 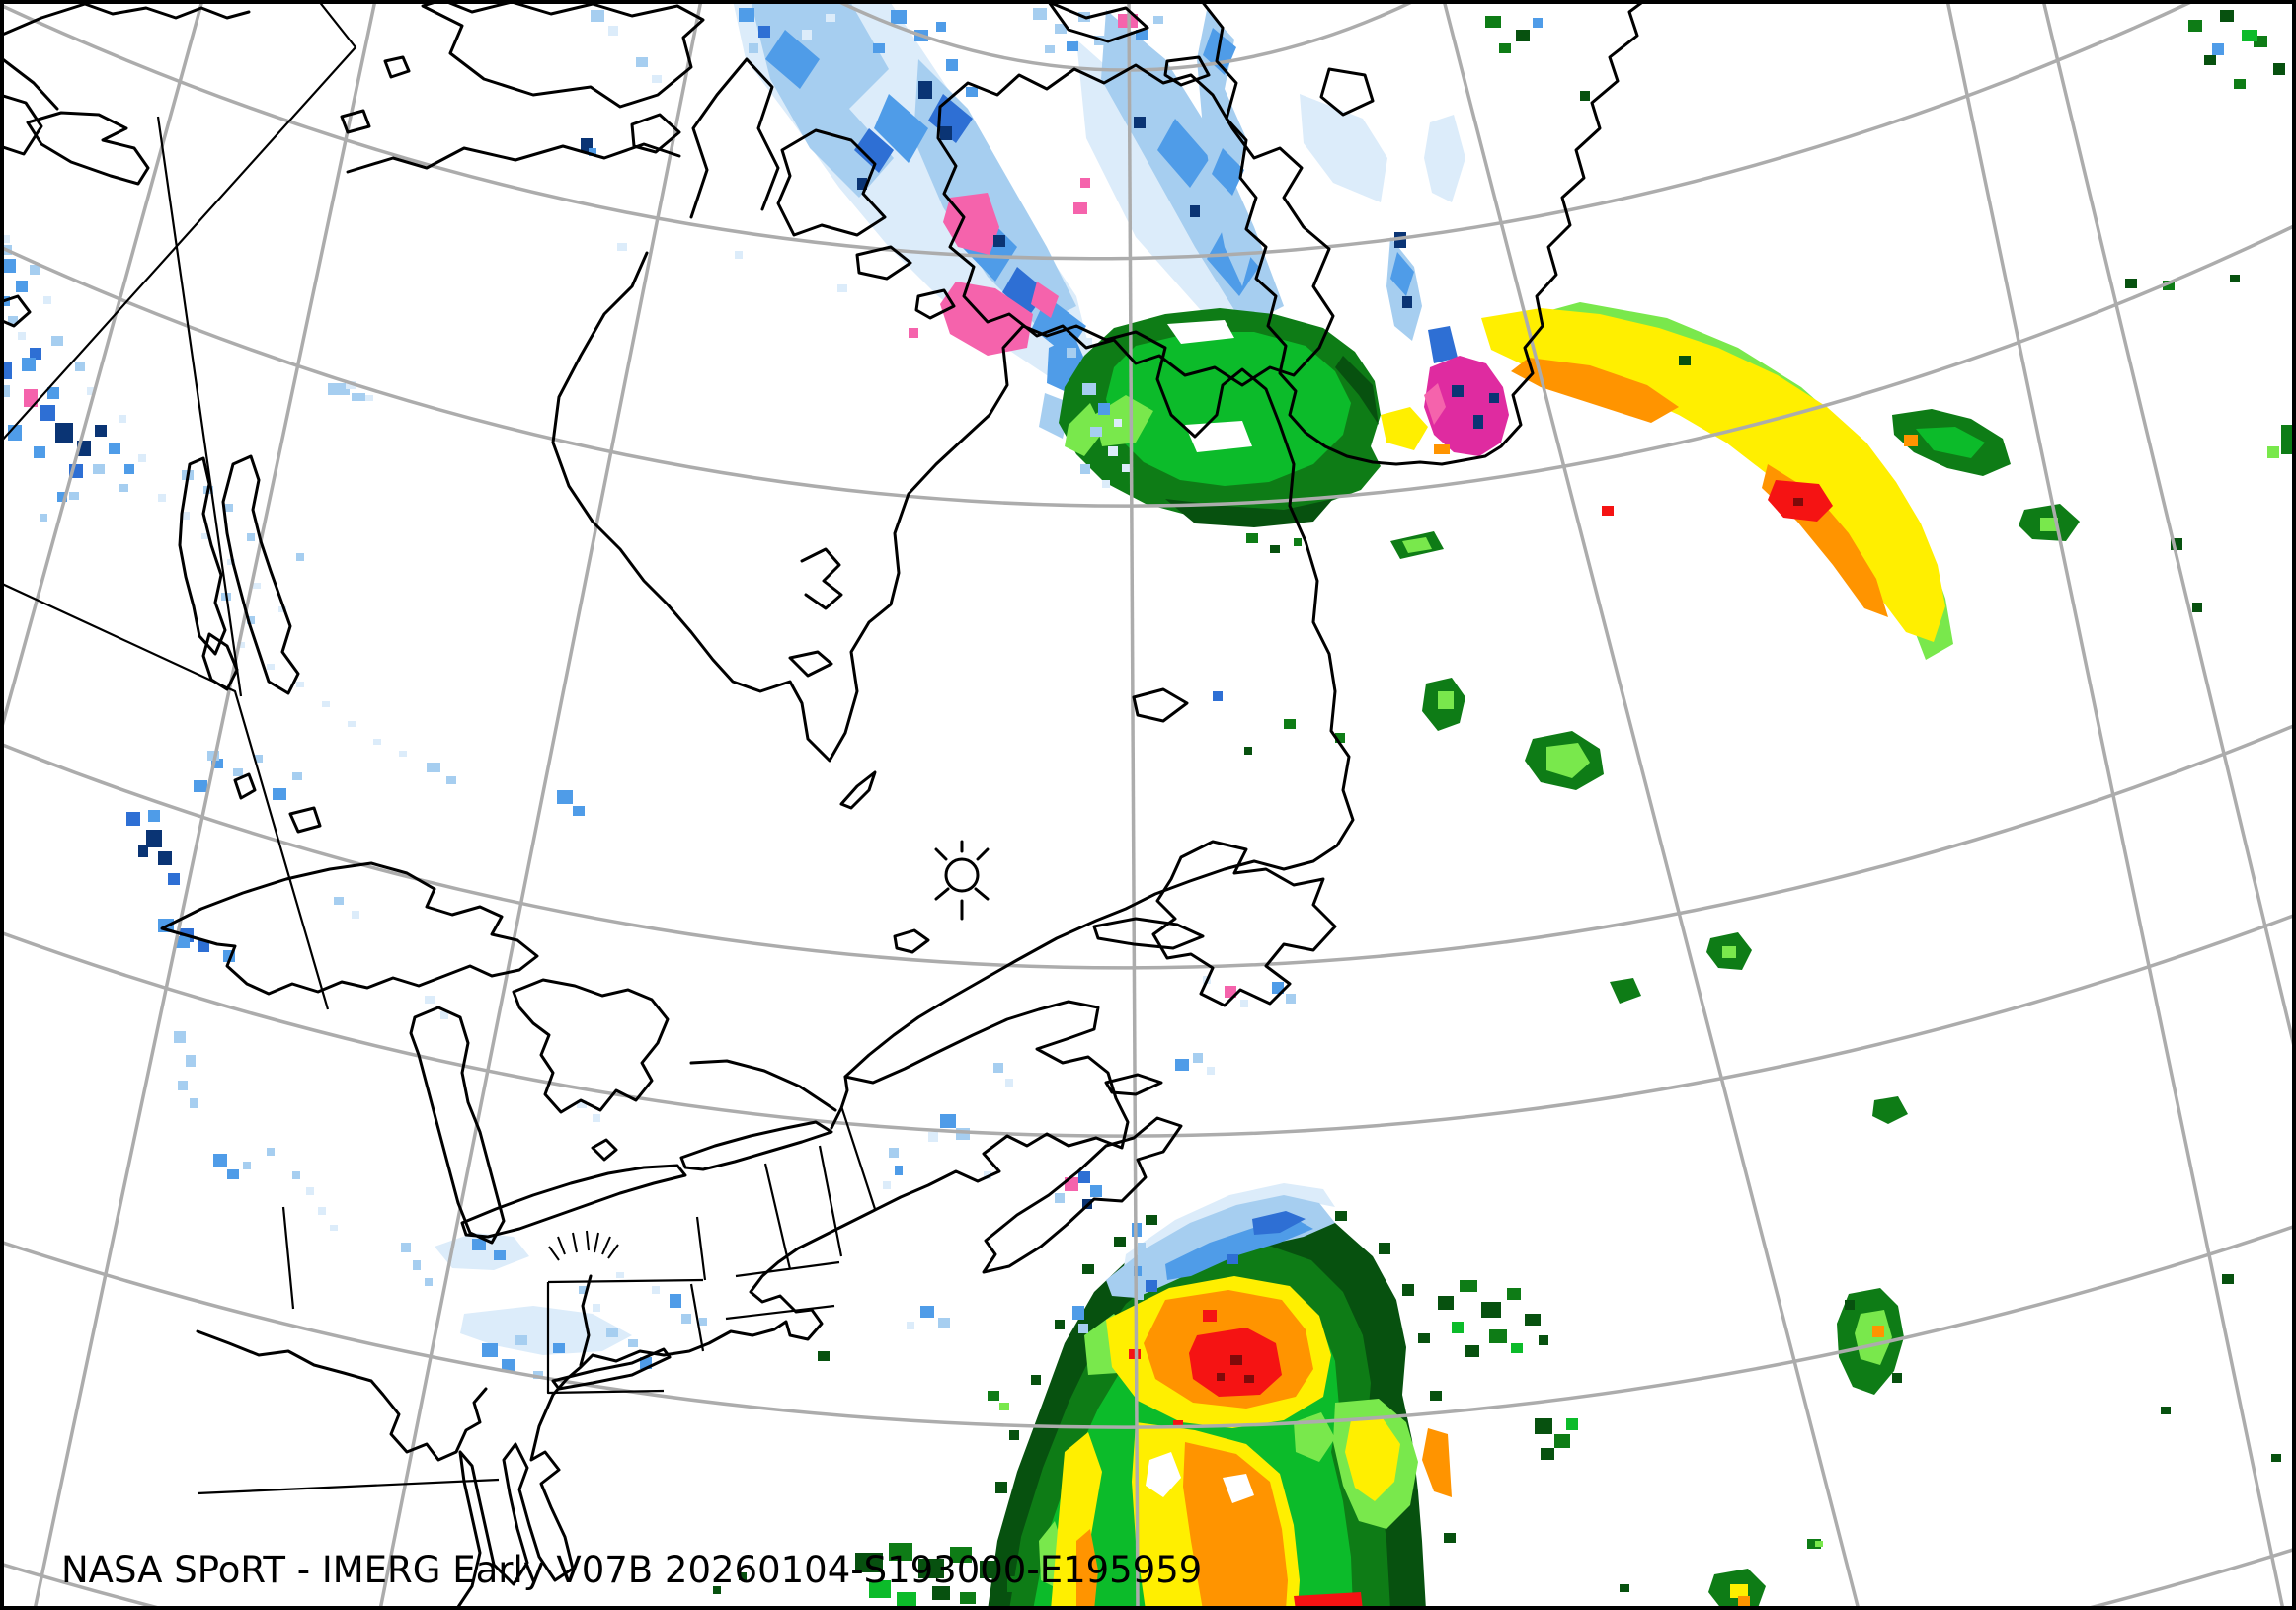 I want to click on coast-prince-edward-island, so click(x=1134, y=1084).